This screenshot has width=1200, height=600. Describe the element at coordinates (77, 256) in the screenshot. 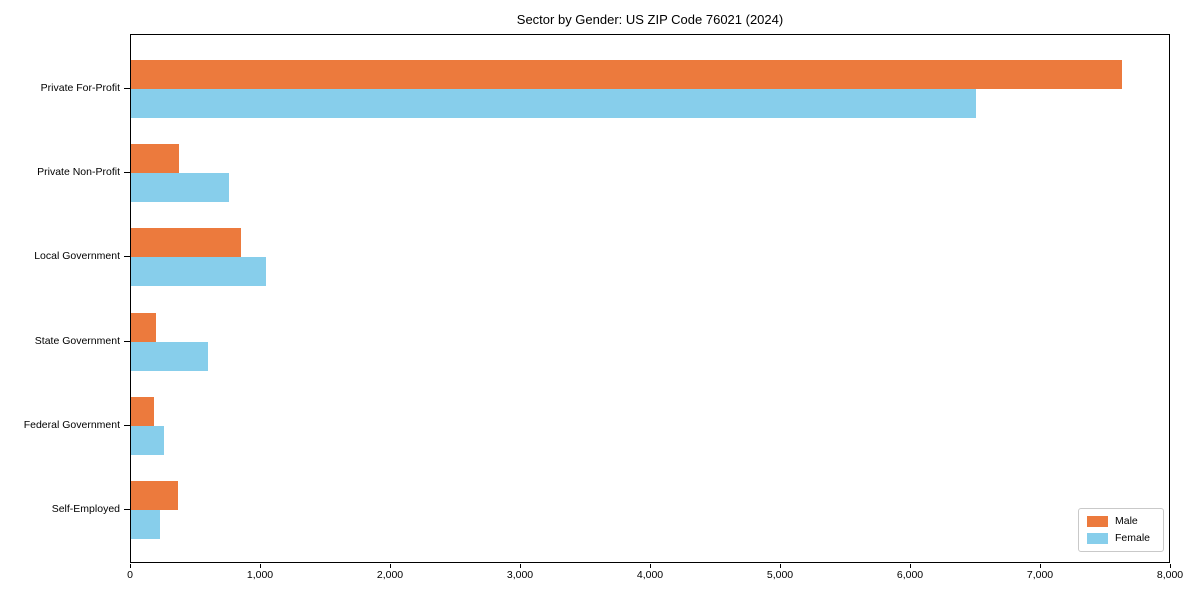

I see `y-tick-label-local-government: Local Government` at that location.